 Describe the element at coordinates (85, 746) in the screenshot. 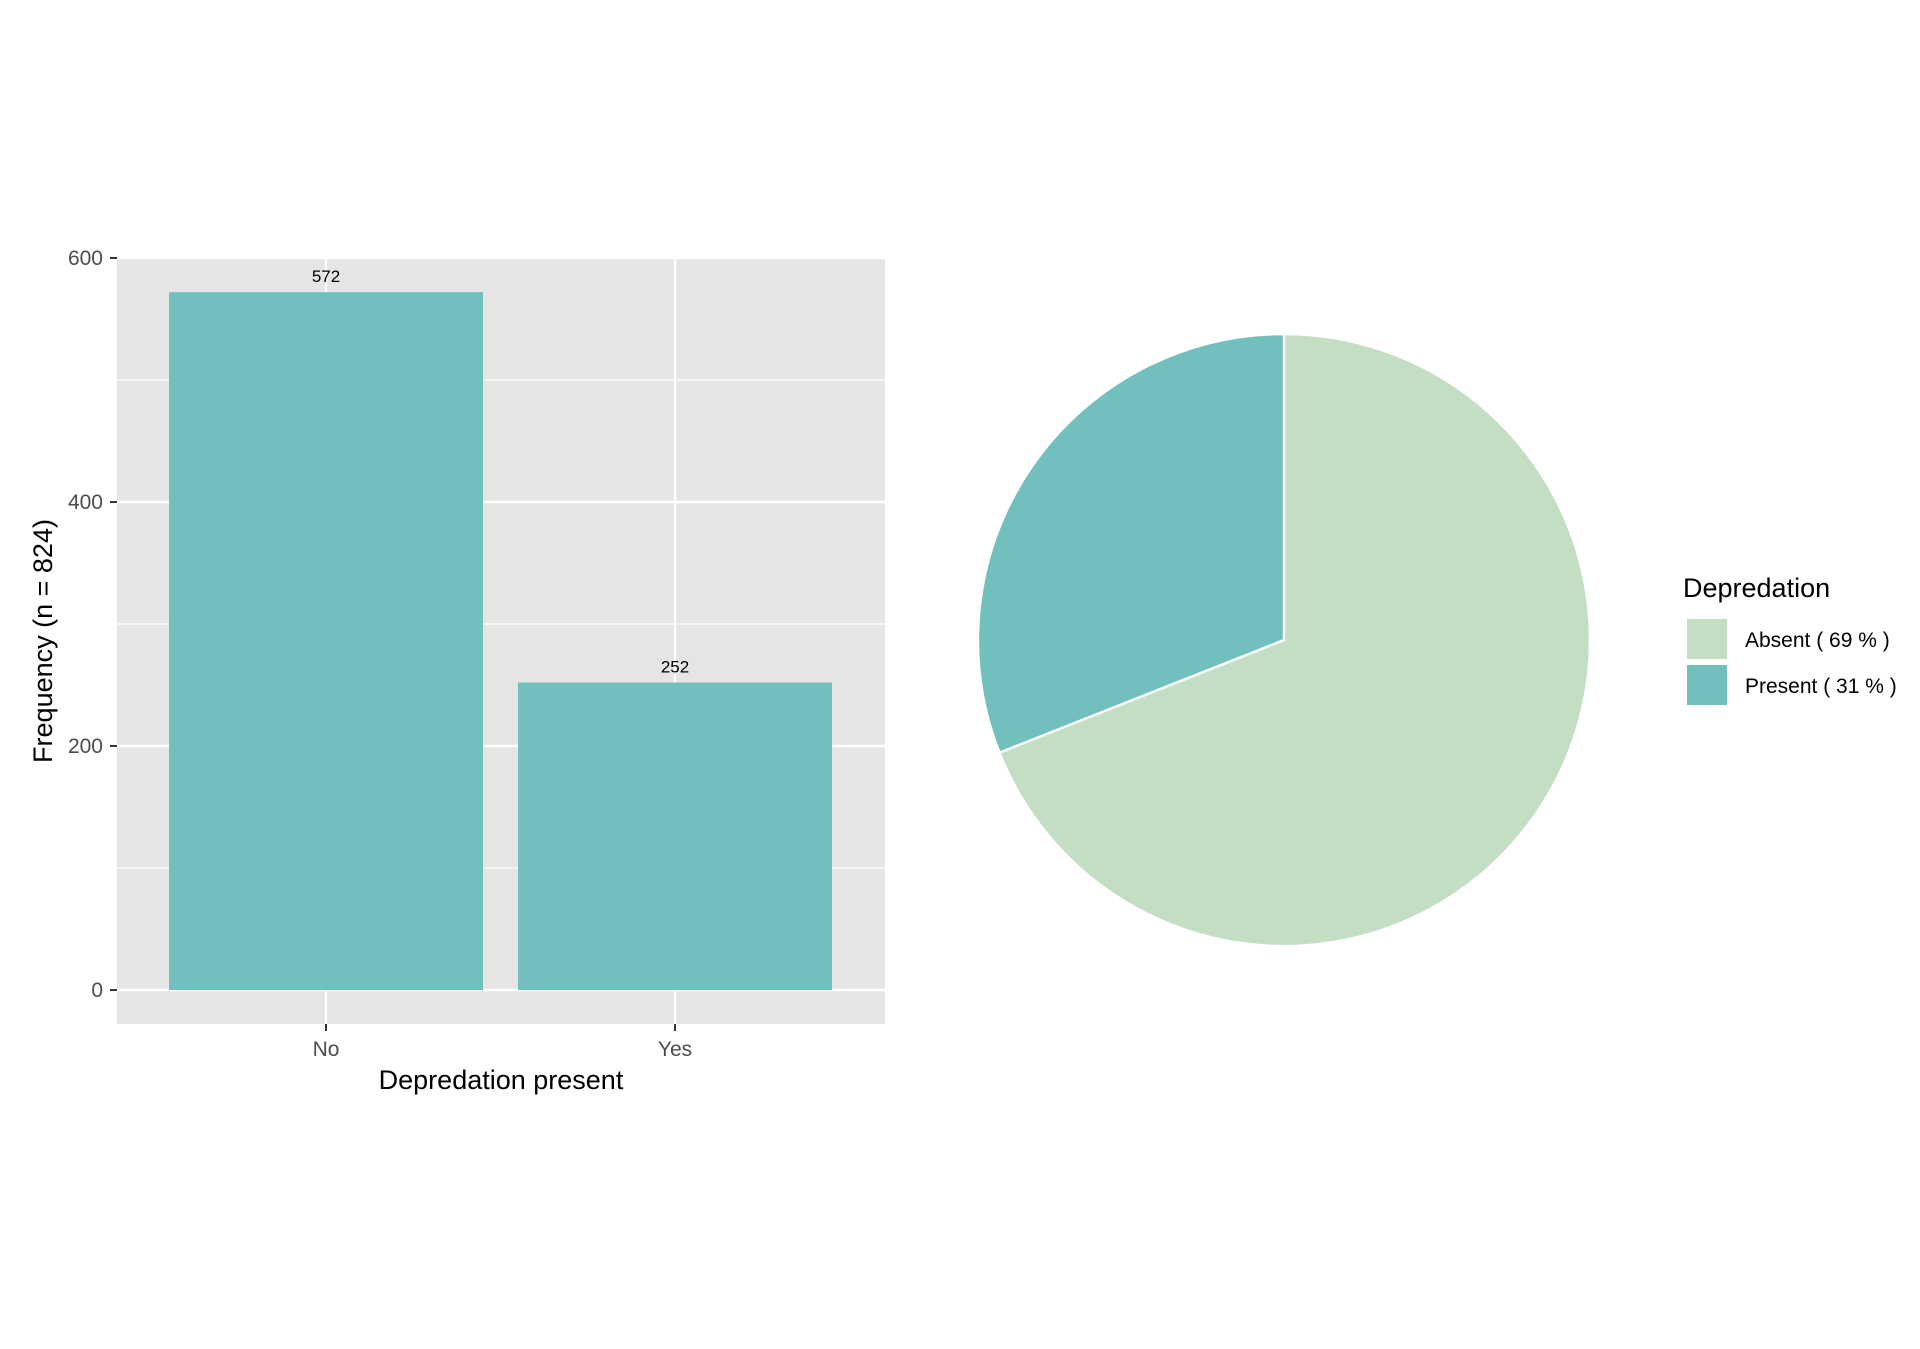

I see `y-tick-label: 200` at that location.